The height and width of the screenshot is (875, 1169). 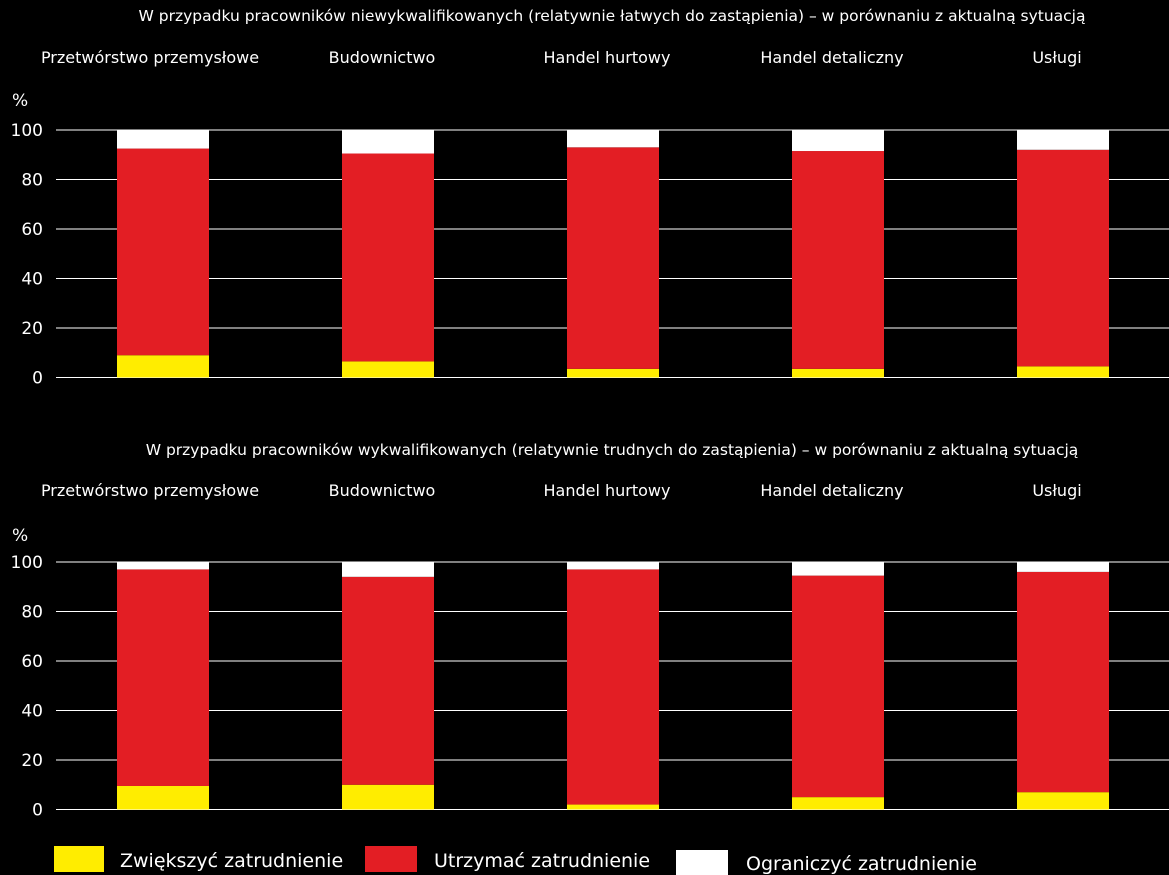 What do you see at coordinates (391, 859) in the screenshot?
I see `legend-swatch-maintain` at bounding box center [391, 859].